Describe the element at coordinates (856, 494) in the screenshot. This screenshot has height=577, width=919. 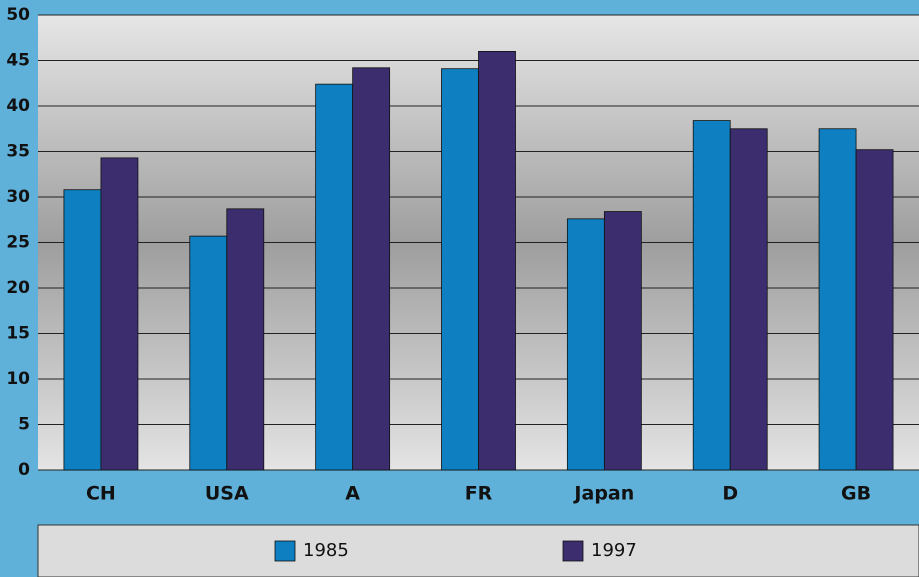
I see `x-tick-label: GB` at that location.